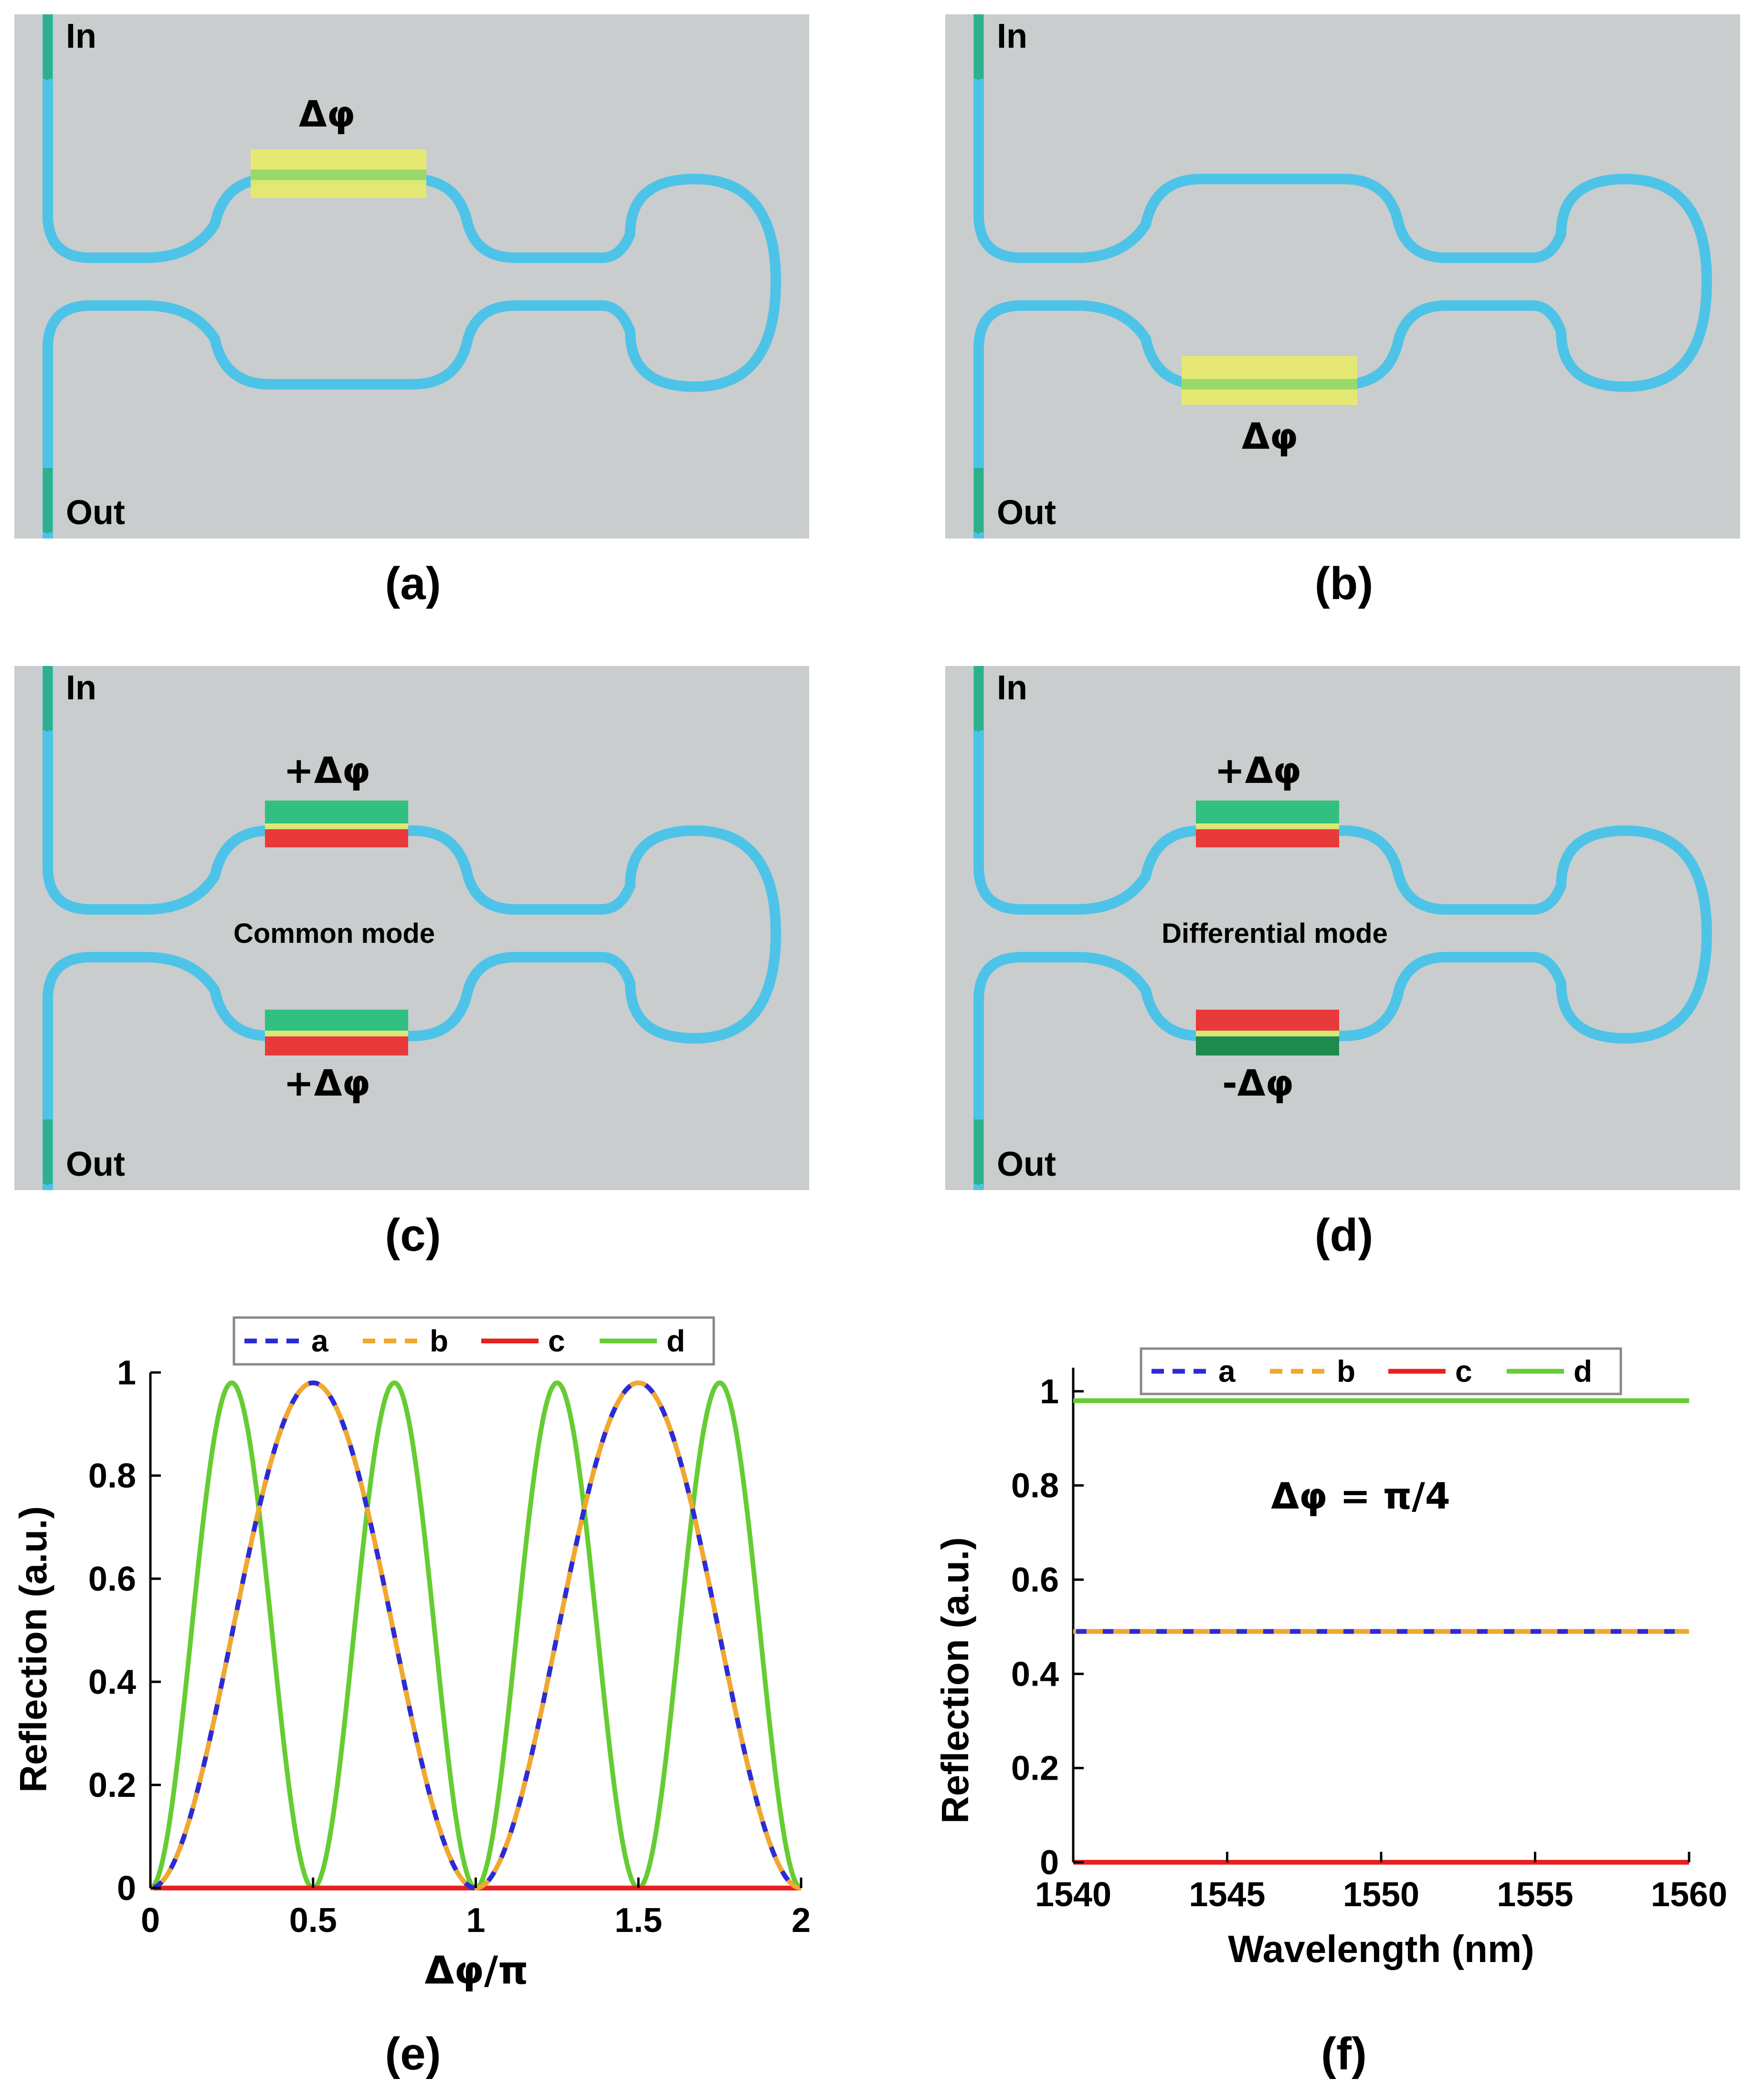 This screenshot has width=1754, height=2100. I want to click on diagram-a: In Out Δφ, so click(411, 276).